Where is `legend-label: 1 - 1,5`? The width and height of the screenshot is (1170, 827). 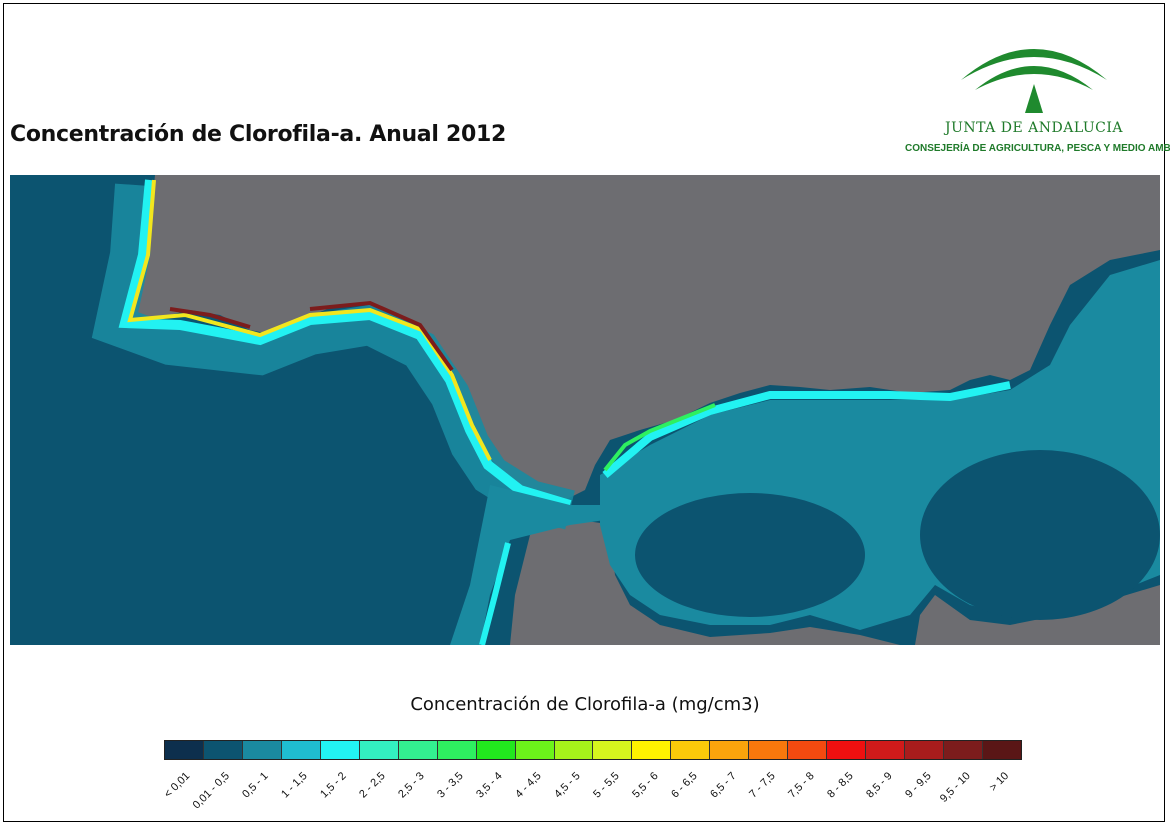
legend-label: 1 - 1,5 is located at coordinates (294, 785).